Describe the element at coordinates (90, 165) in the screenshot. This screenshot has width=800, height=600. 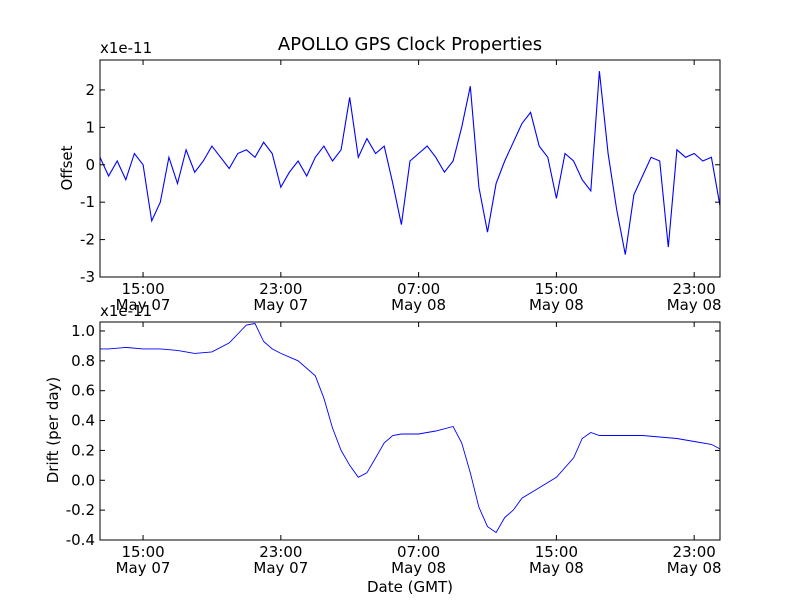
I see `offset-y-tick-label: 0` at that location.